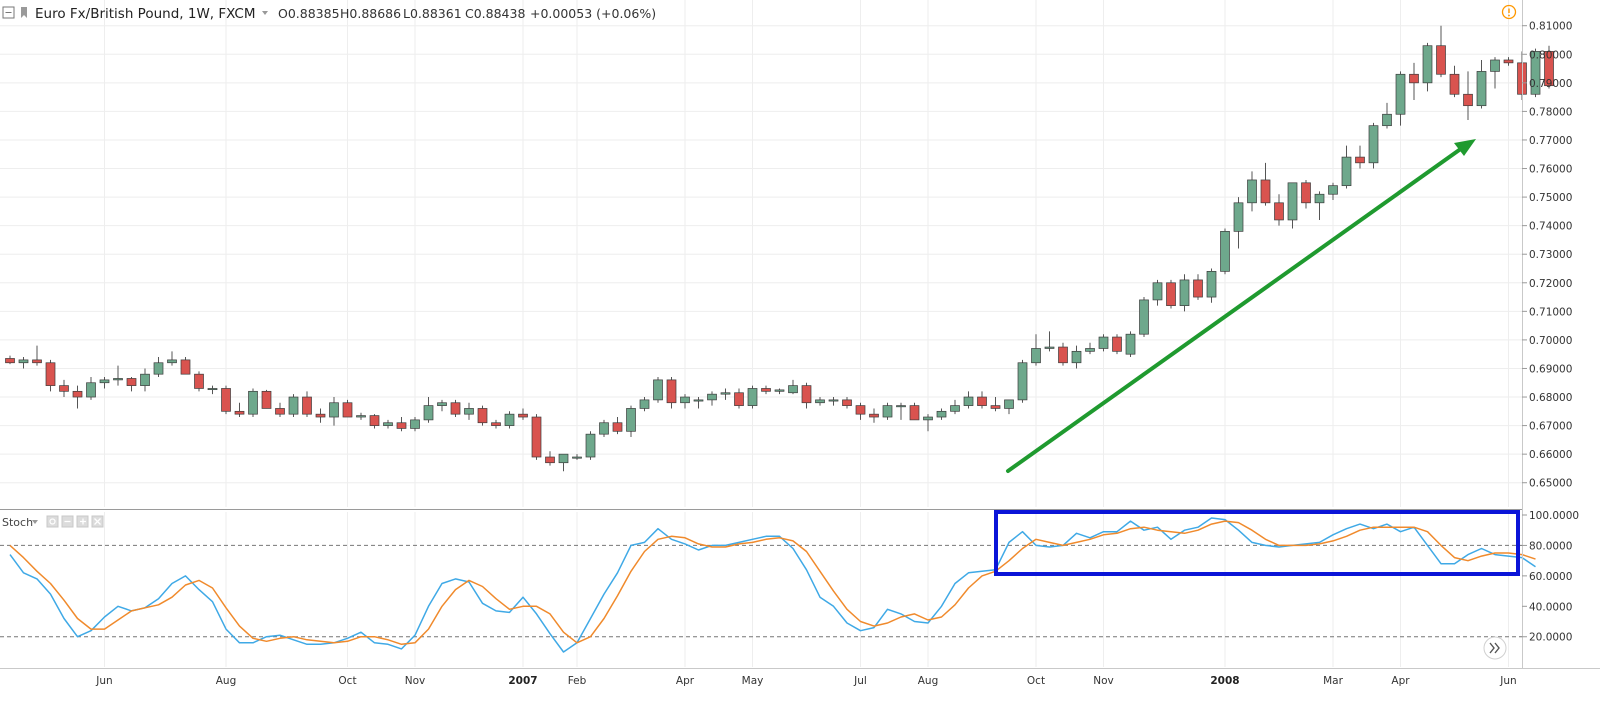 The image size is (1600, 704). What do you see at coordinates (35, 522) in the screenshot?
I see `stoch-dropdown-icon` at bounding box center [35, 522].